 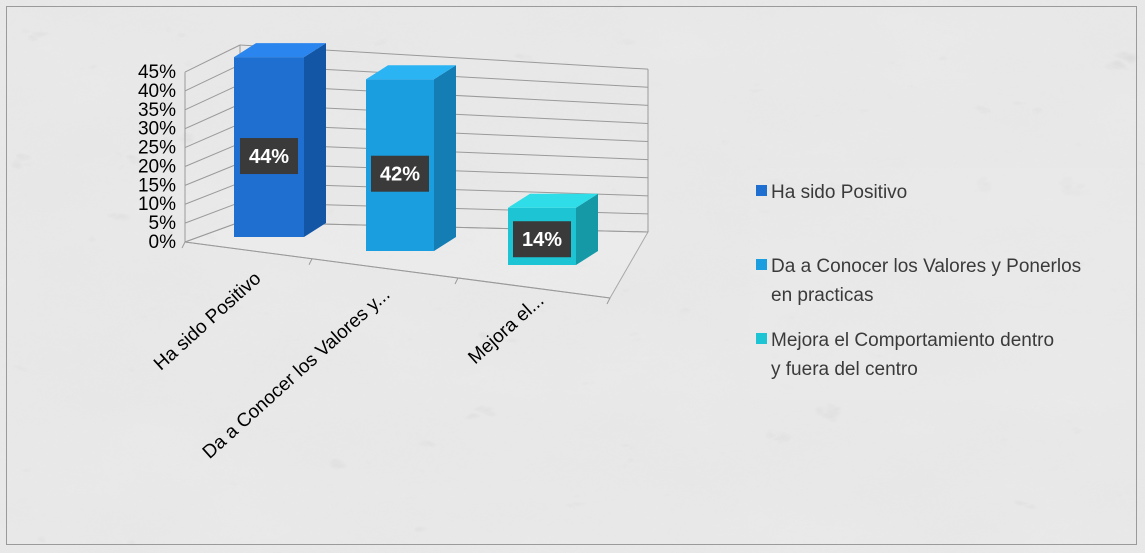 I want to click on data-label-3: 14%, so click(x=542, y=239).